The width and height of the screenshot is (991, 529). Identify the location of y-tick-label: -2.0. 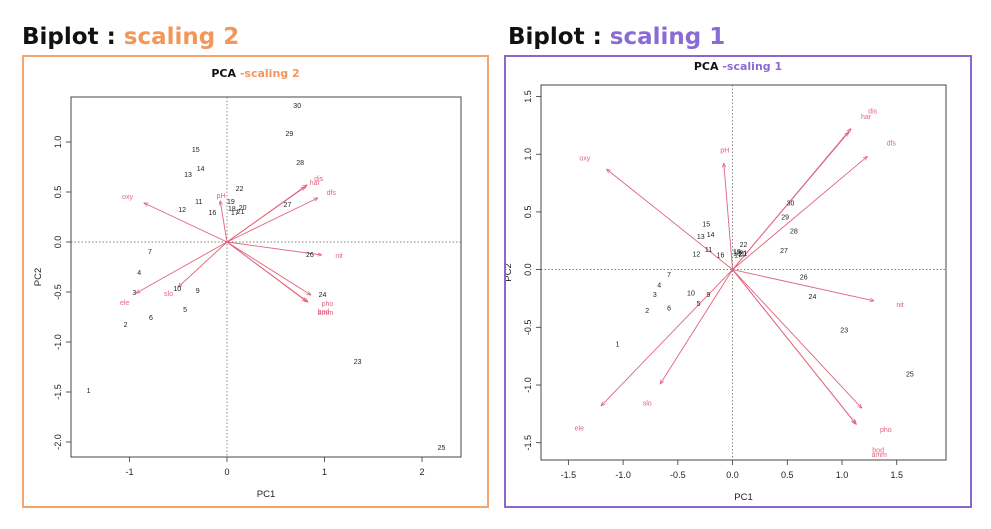
(58, 442).